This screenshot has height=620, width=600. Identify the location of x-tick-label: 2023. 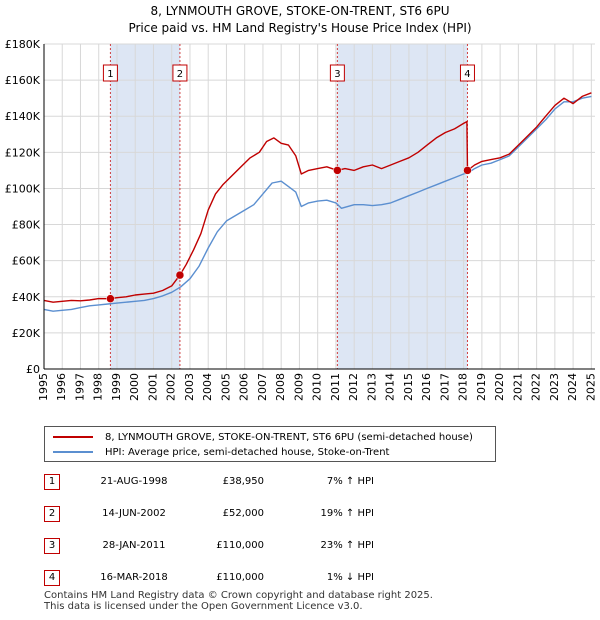
(554, 387).